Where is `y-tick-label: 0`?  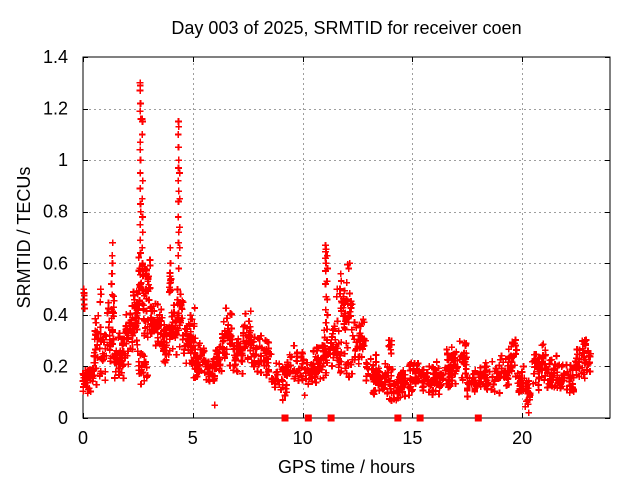 y-tick-label: 0 is located at coordinates (63, 418).